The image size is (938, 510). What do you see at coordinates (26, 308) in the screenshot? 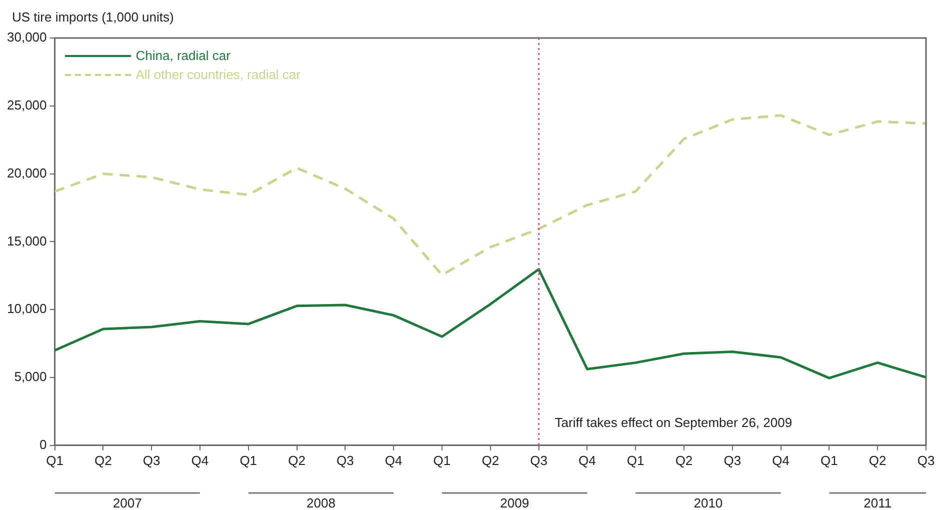
I see `y-tick-label: 10,000` at bounding box center [26, 308].